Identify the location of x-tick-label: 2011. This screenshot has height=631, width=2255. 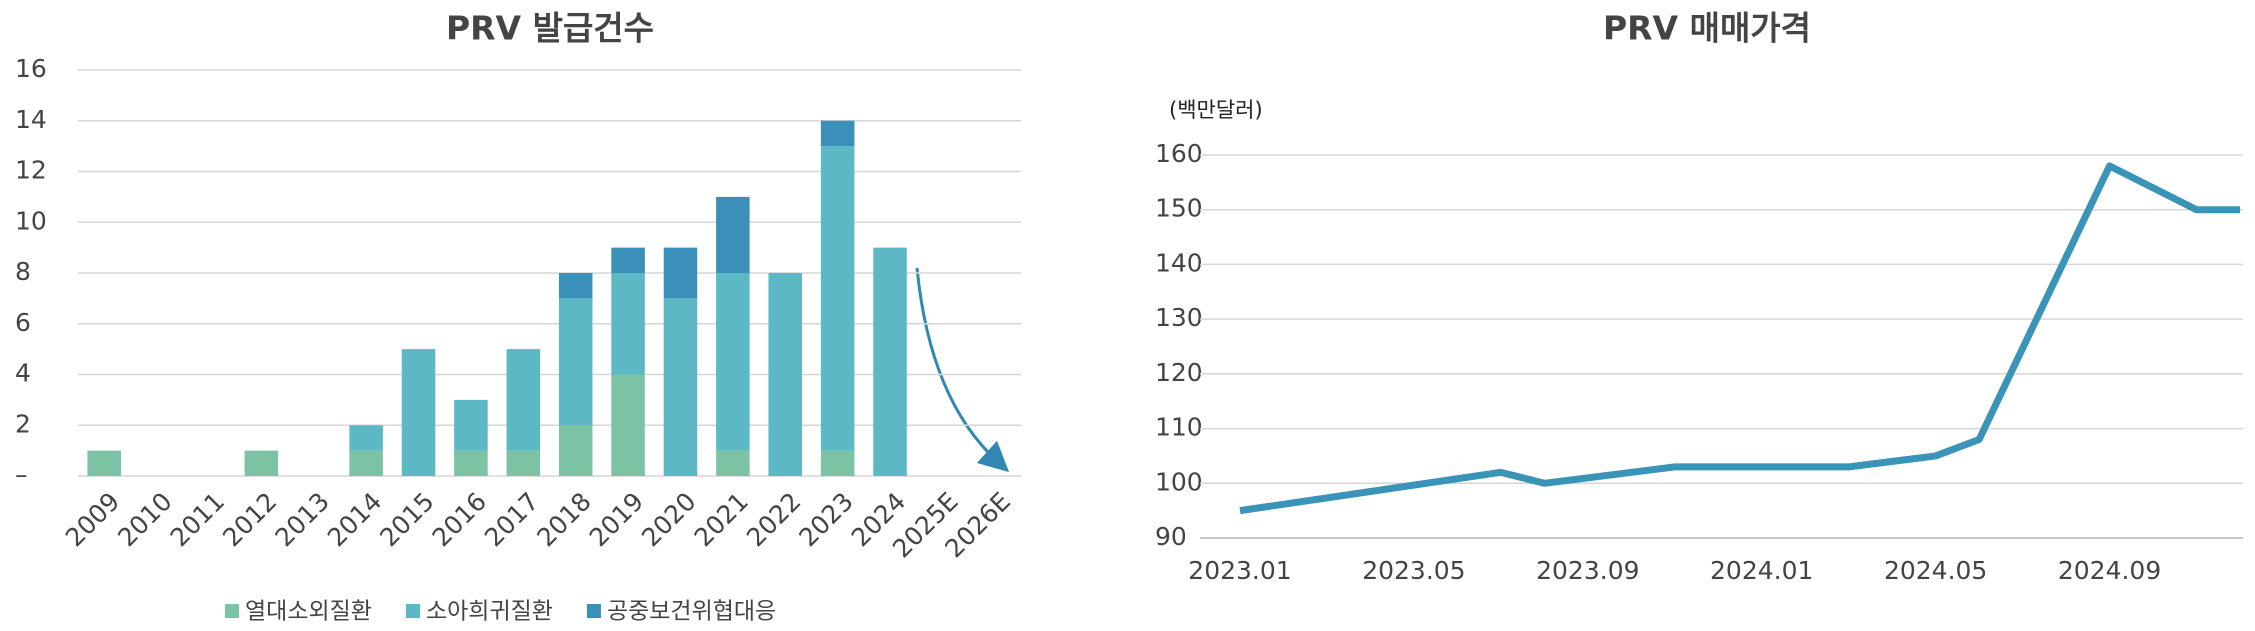
(197, 519).